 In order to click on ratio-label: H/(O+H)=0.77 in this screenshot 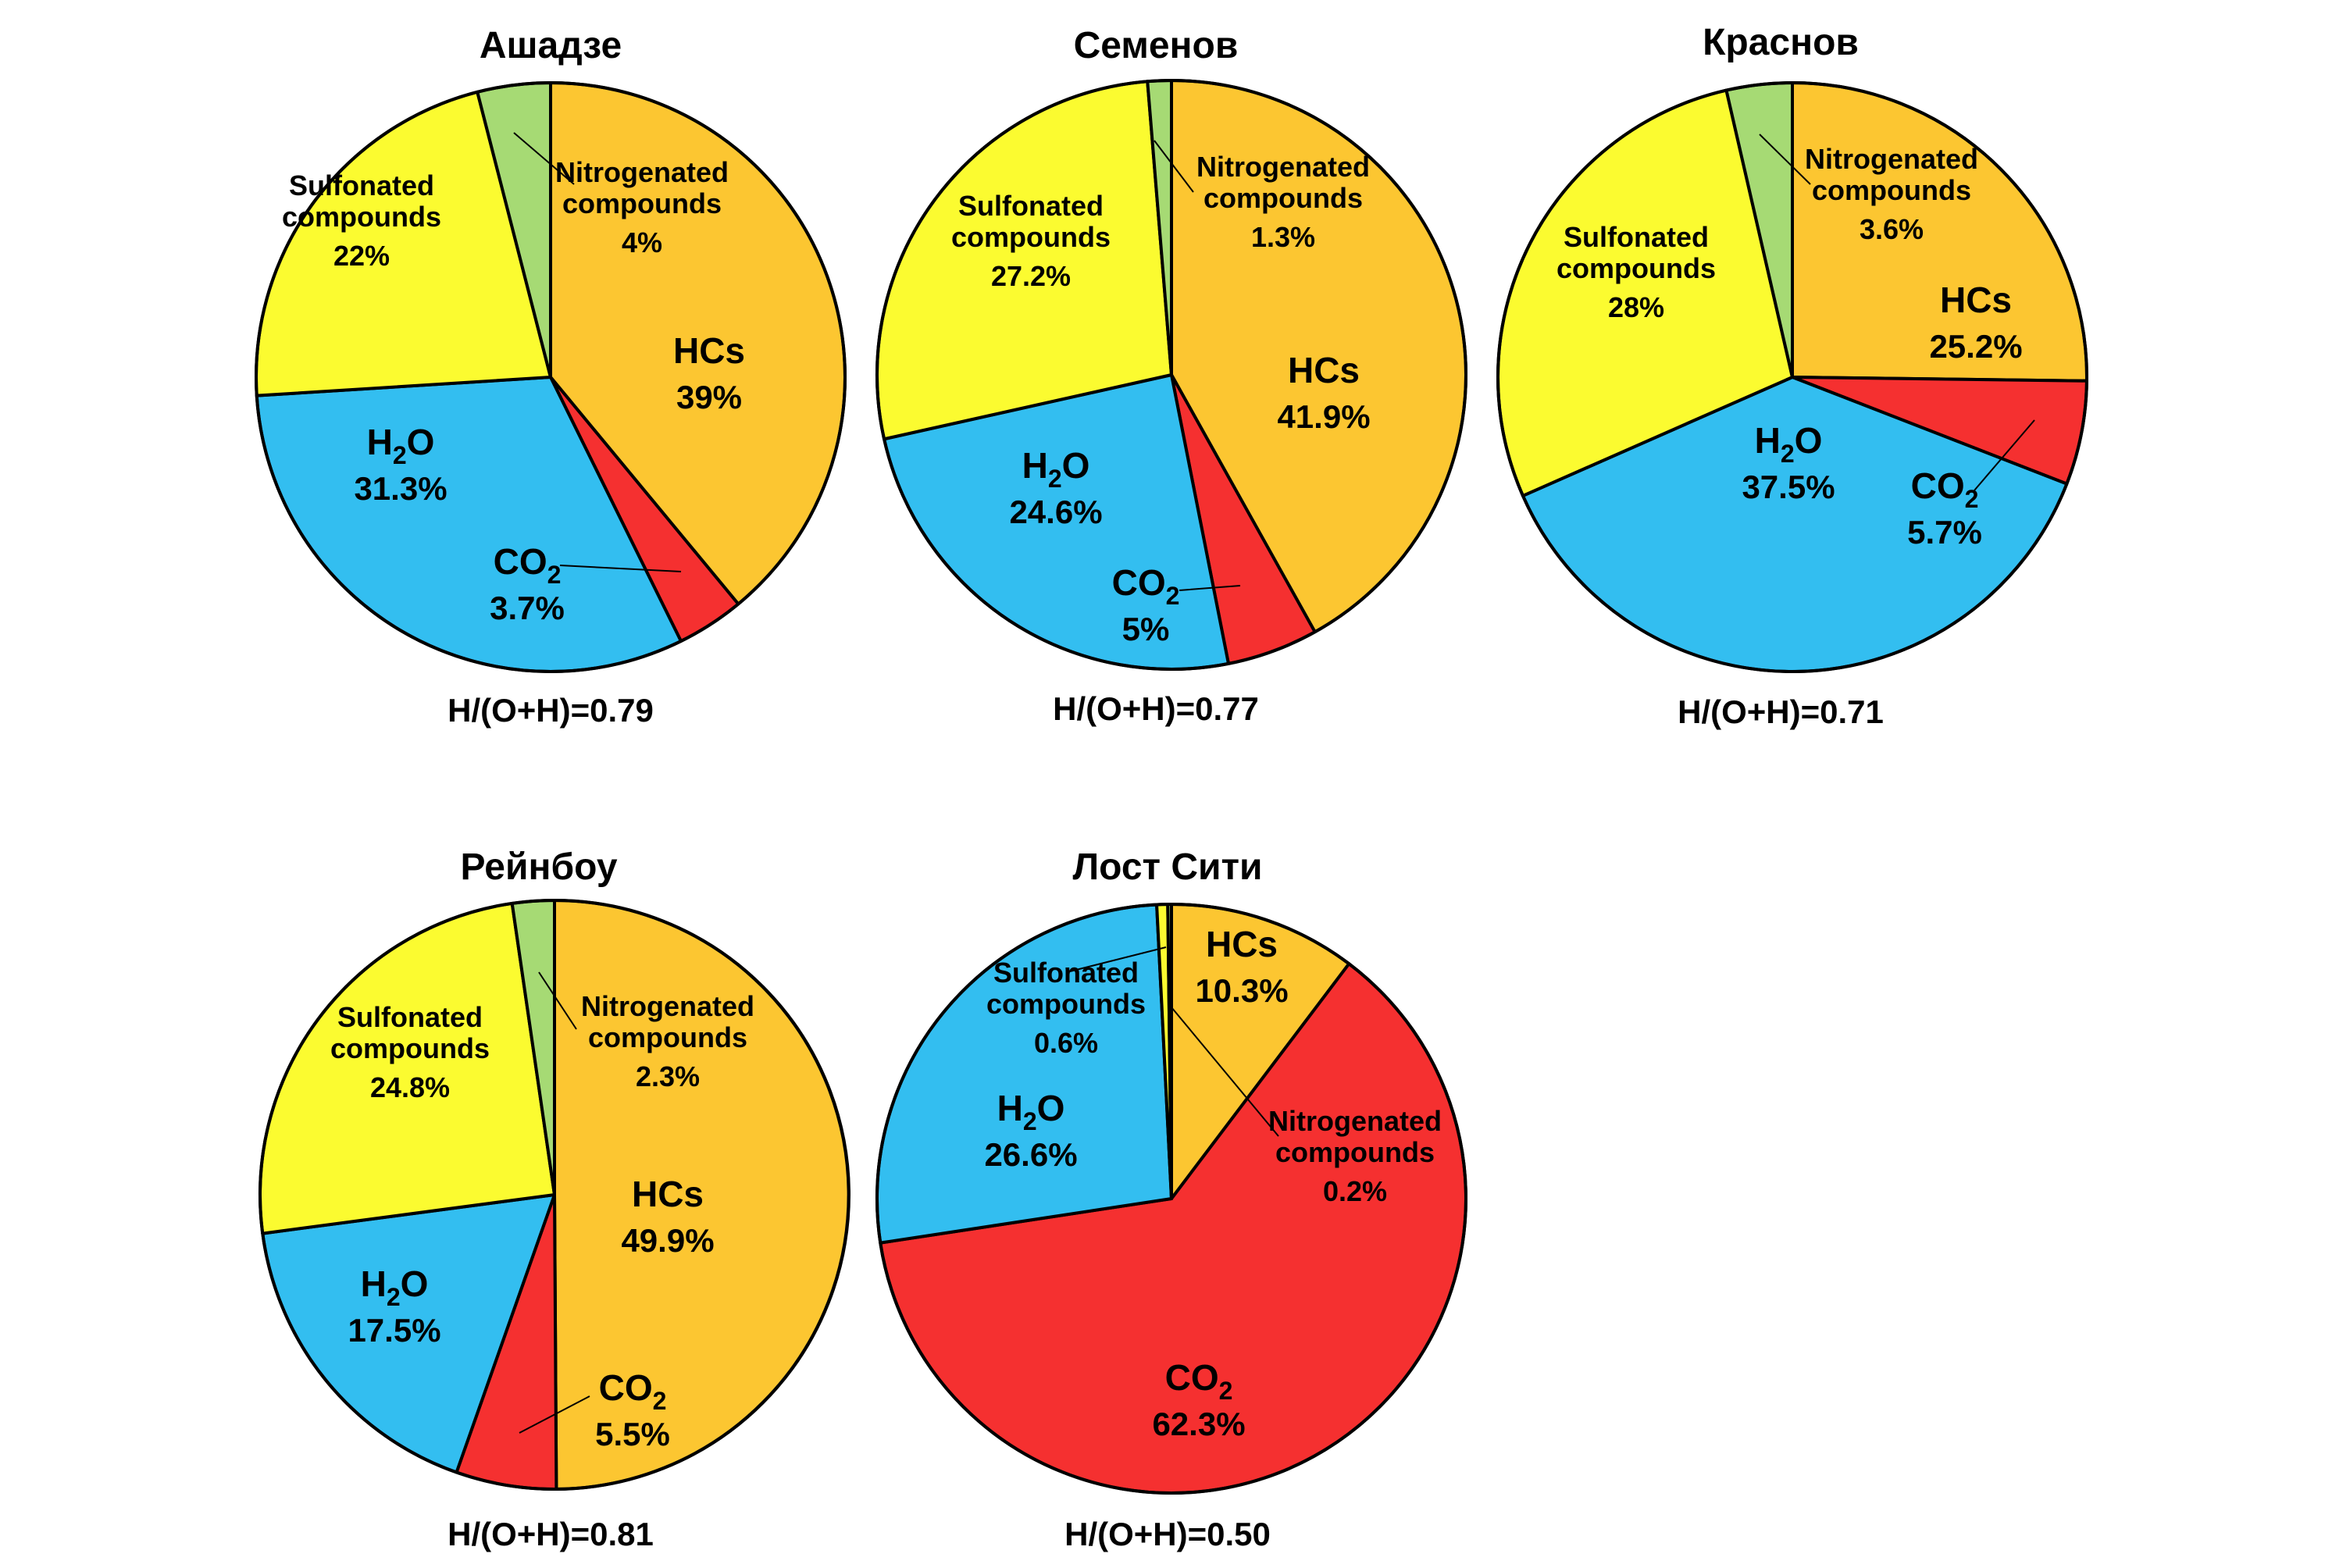, I will do `click(1156, 708)`.